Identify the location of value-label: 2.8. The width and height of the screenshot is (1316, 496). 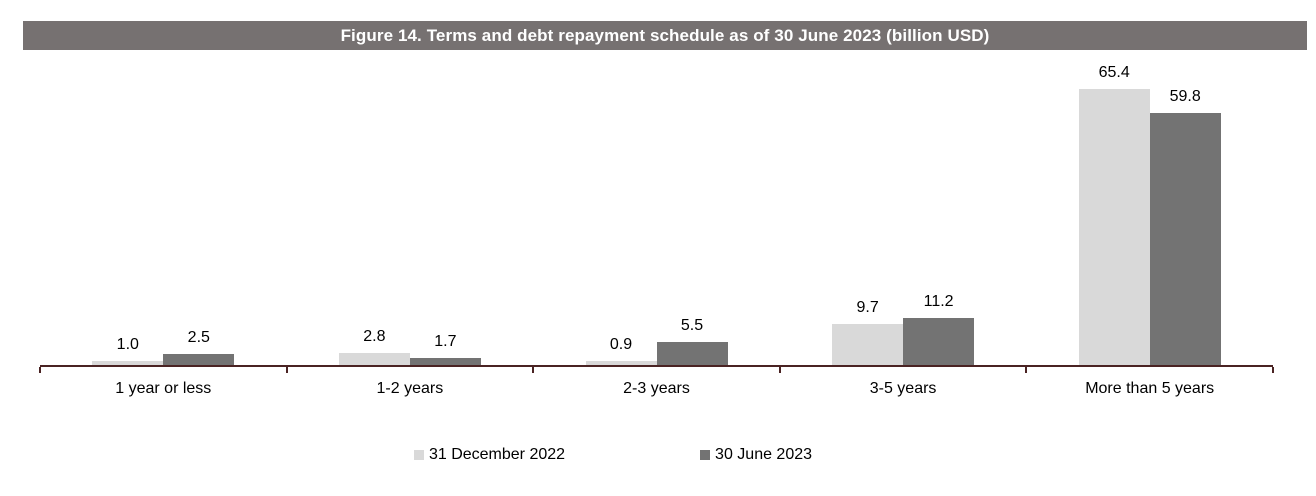
(374, 336).